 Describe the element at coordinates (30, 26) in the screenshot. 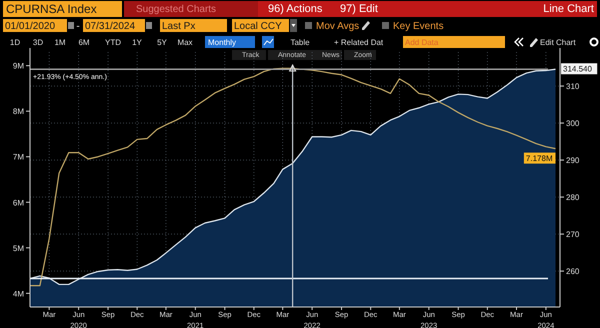

I see `text: 01/01/2020` at that location.